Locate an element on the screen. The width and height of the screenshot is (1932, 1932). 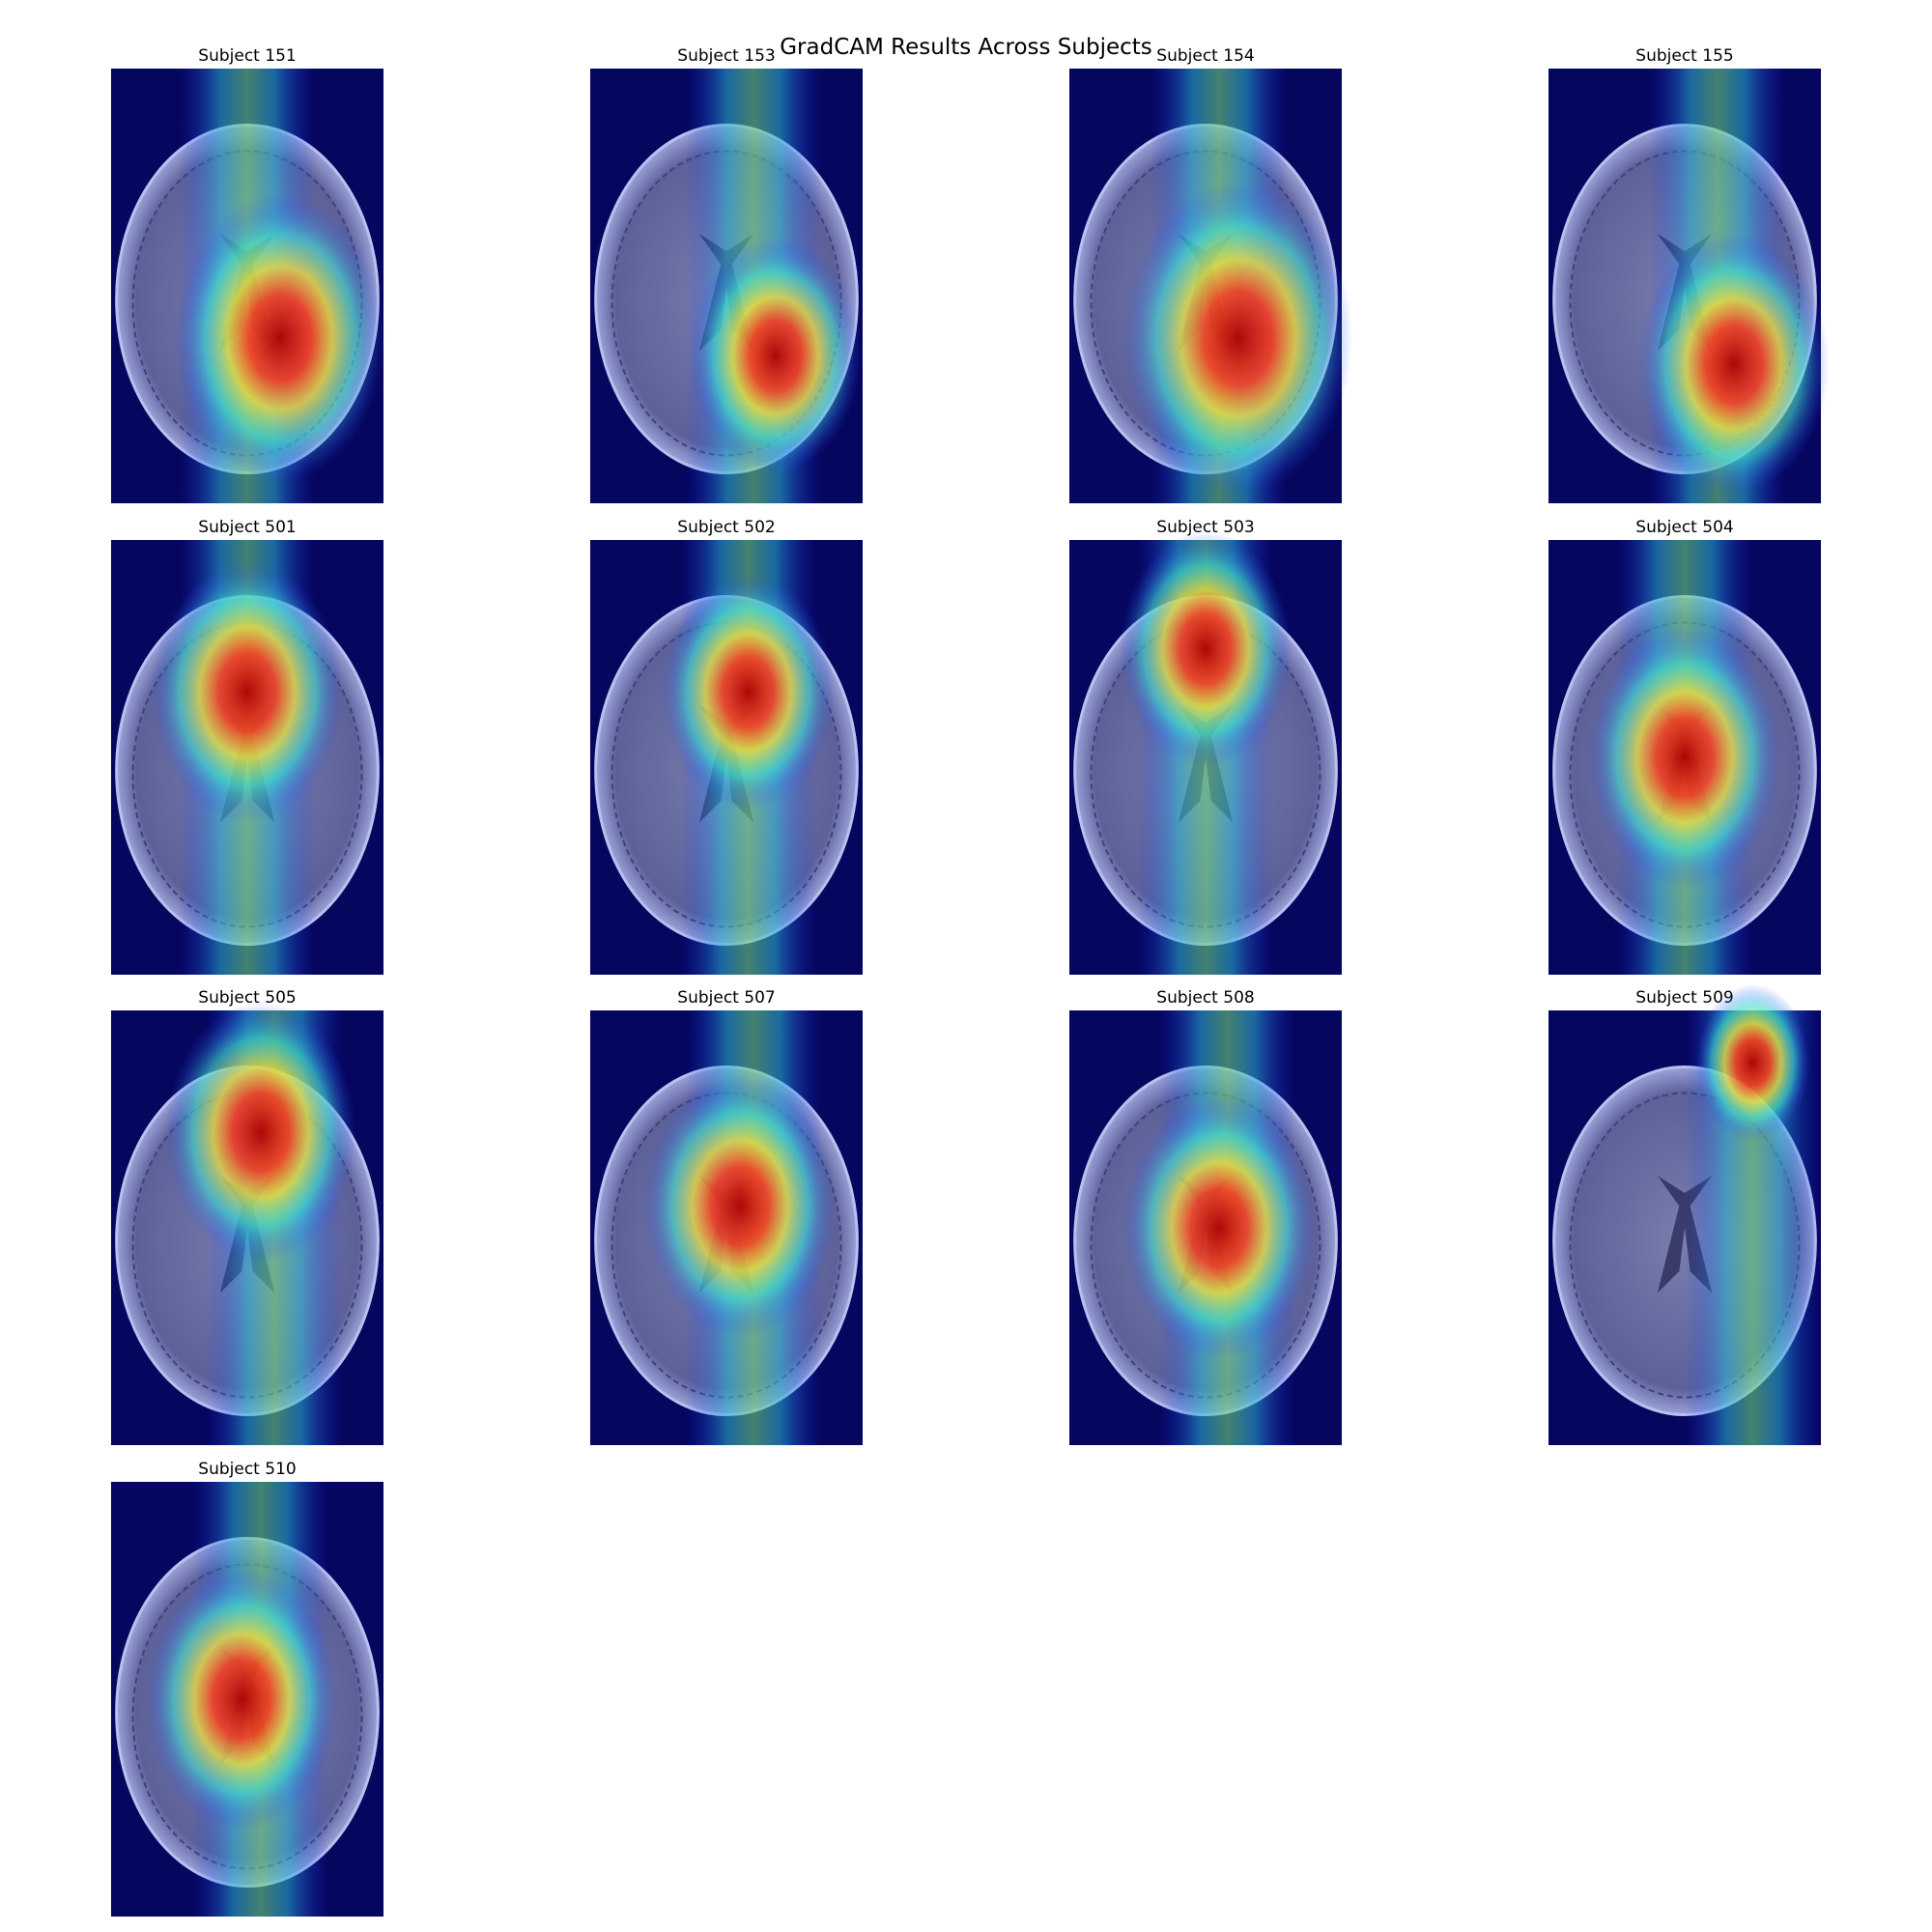
panel-title: Subject 155 is located at coordinates (1684, 56).